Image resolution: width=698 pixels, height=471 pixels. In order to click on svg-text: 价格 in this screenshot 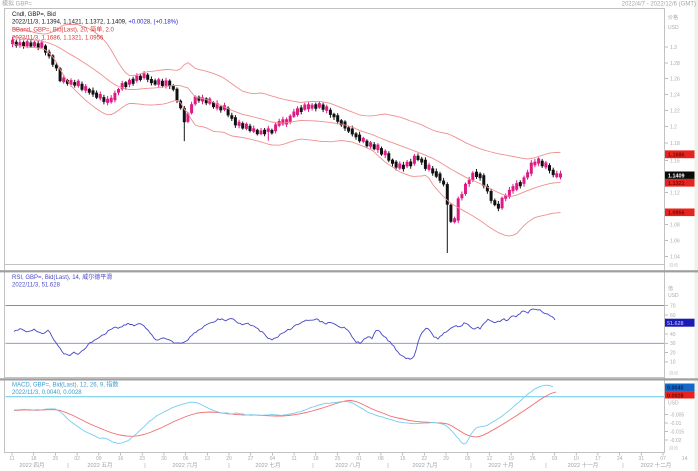, I will do `click(673, 17)`.